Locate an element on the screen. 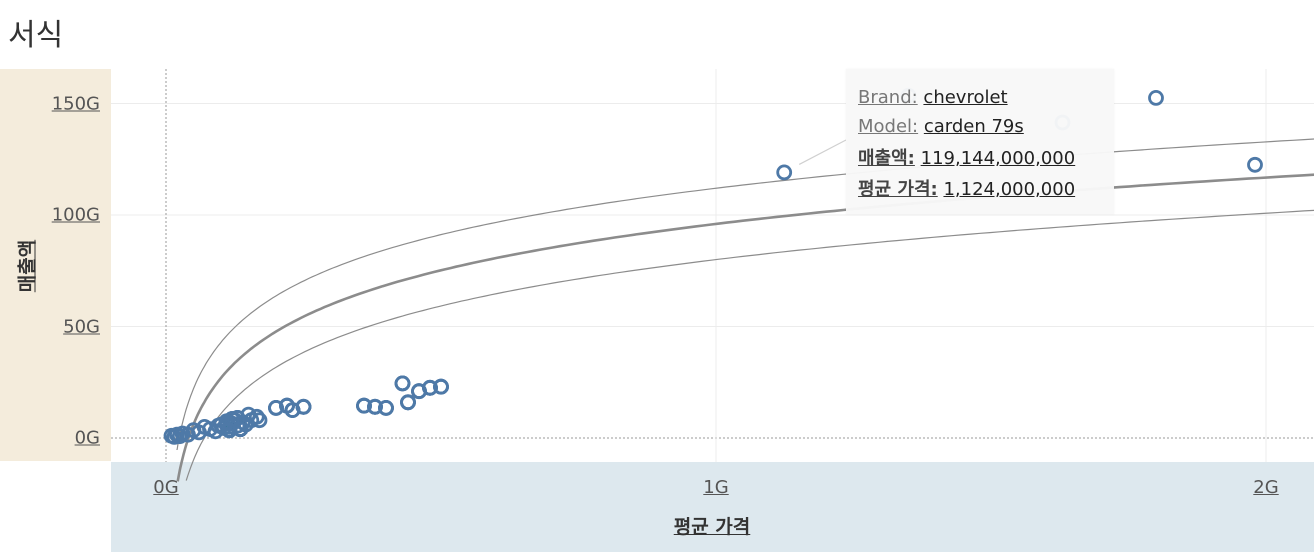 The height and width of the screenshot is (552, 1314). y-axis-header-band is located at coordinates (55, 265).